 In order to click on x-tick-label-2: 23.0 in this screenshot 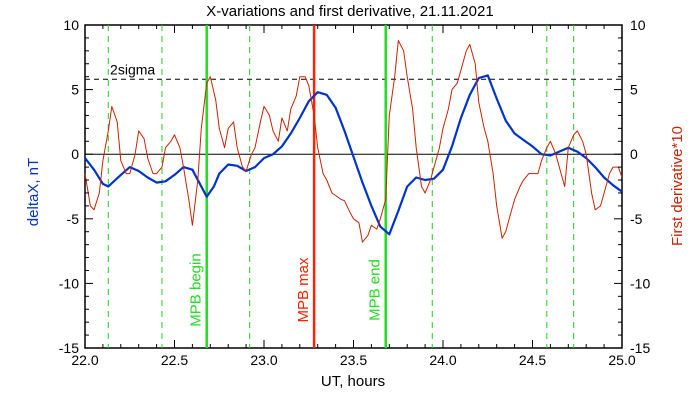, I will do `click(263, 360)`.